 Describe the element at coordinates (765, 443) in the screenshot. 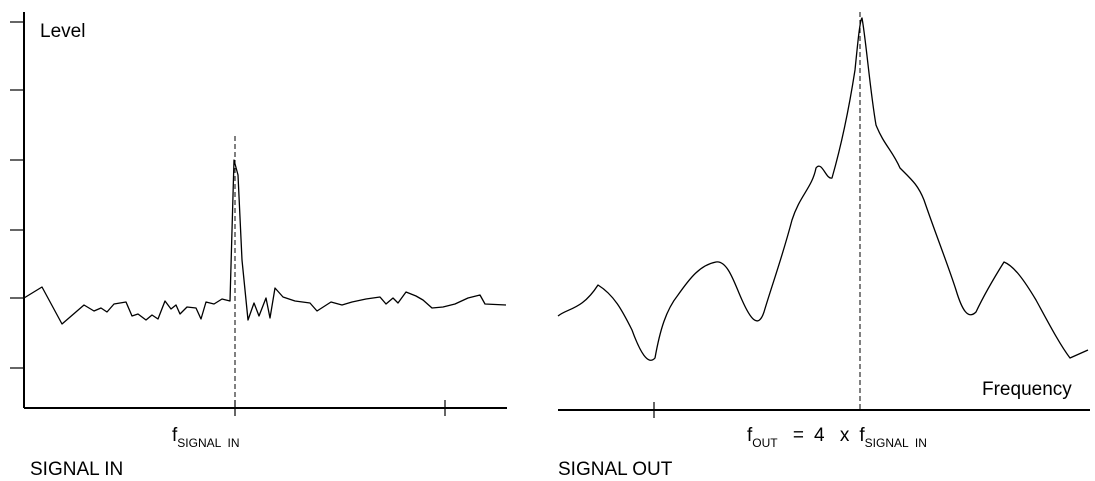

I see `fout-subscript: OUT` at that location.